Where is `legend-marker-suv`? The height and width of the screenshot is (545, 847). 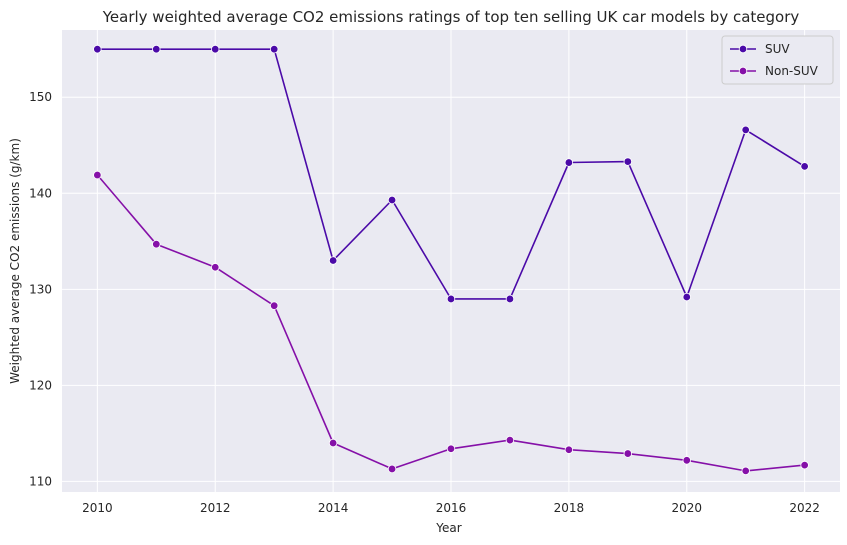
legend-marker-suv is located at coordinates (743, 49).